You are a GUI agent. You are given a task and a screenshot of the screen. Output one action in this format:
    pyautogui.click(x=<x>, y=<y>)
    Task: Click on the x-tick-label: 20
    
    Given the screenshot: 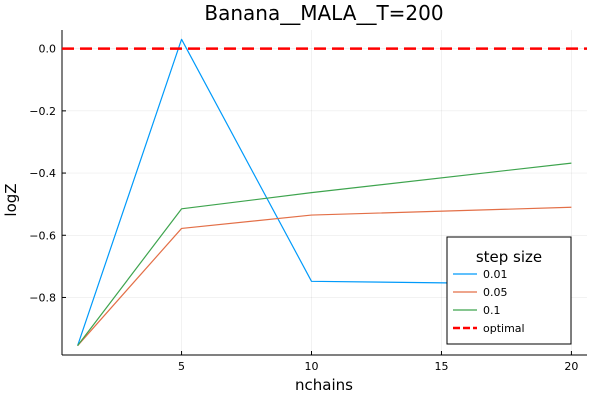 What is the action you would take?
    pyautogui.click(x=571, y=366)
    